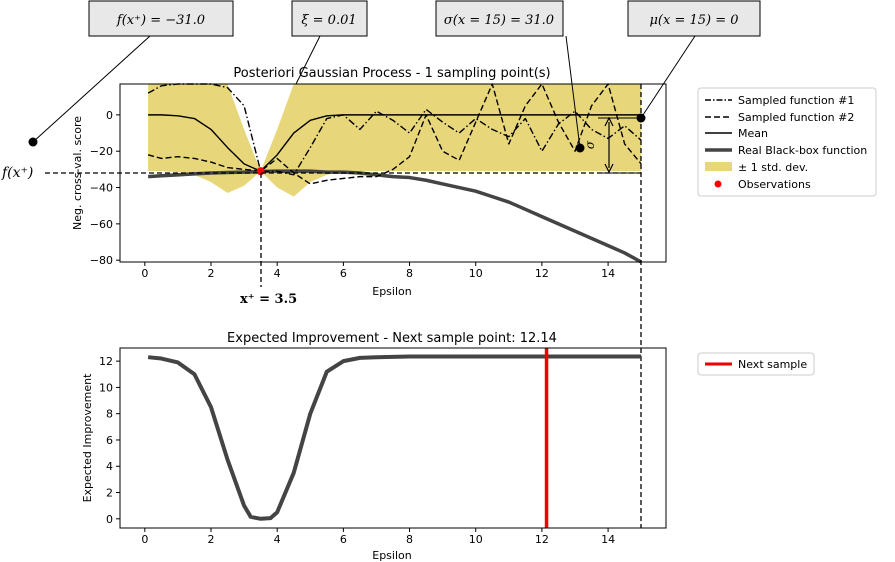 The height and width of the screenshot is (562, 895). I want to click on f-label-connector, so click(91, 89).